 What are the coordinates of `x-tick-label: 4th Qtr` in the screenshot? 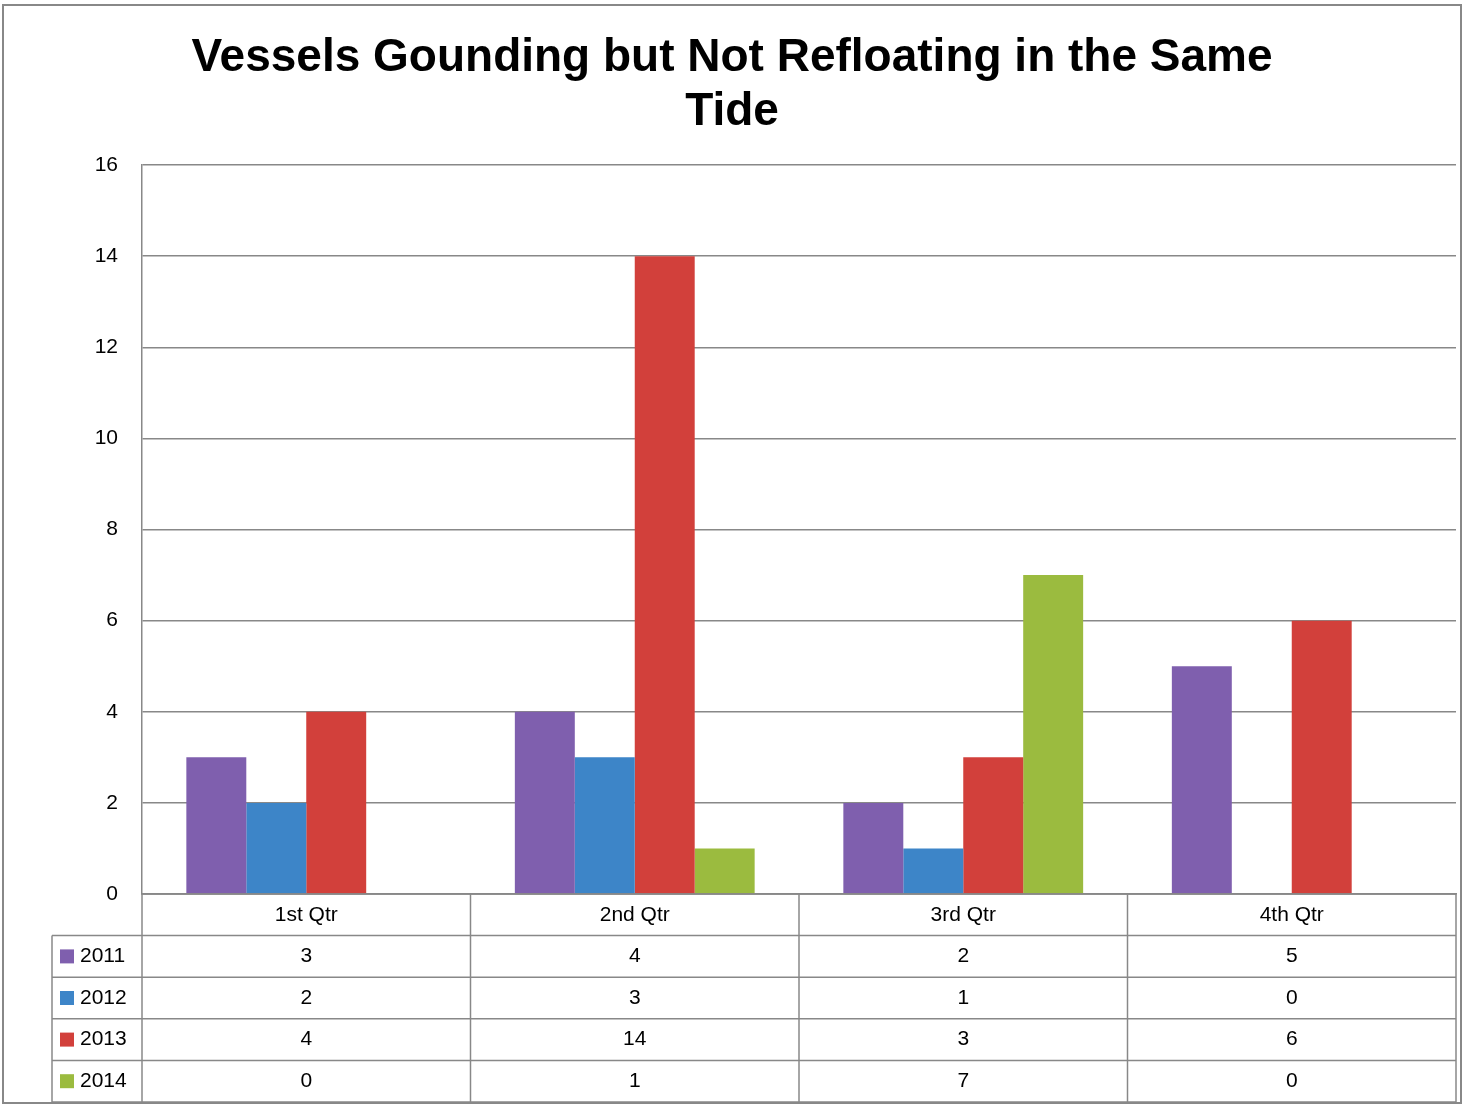 It's located at (1291, 913).